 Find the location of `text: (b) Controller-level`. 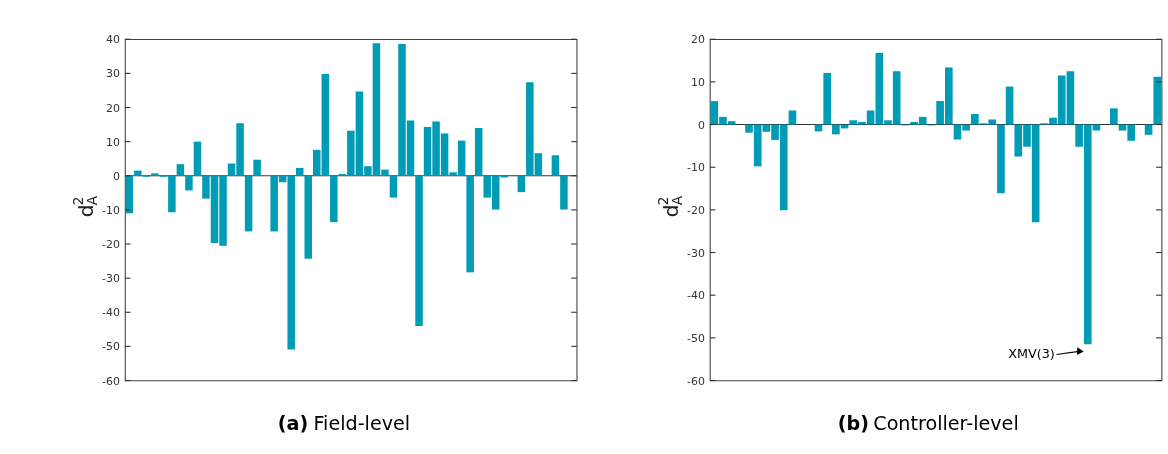

text: (b) Controller-level is located at coordinates (928, 423).